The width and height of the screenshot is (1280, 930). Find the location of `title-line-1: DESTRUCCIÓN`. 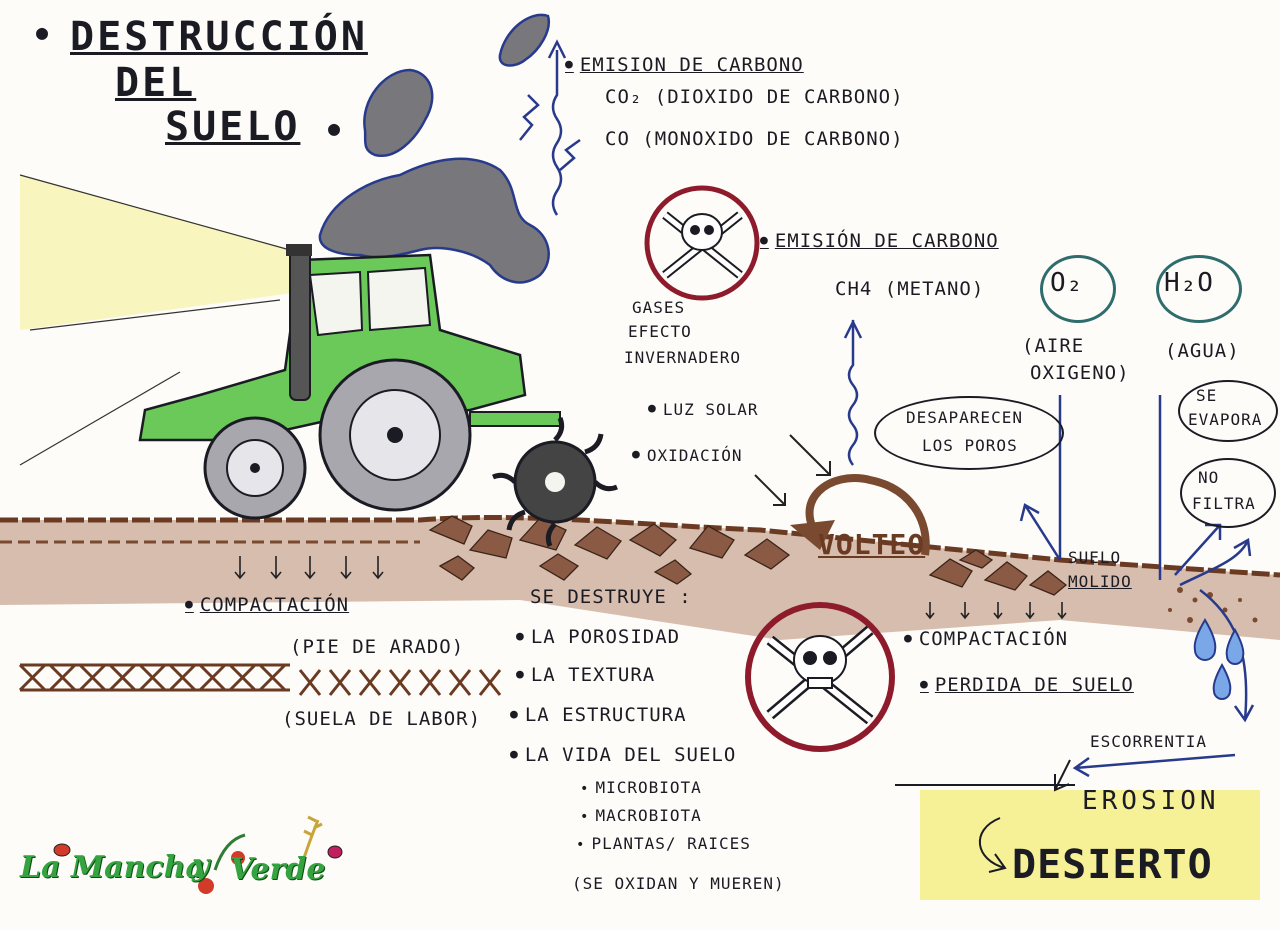

title-line-1: DESTRUCCIÓN is located at coordinates (219, 37).